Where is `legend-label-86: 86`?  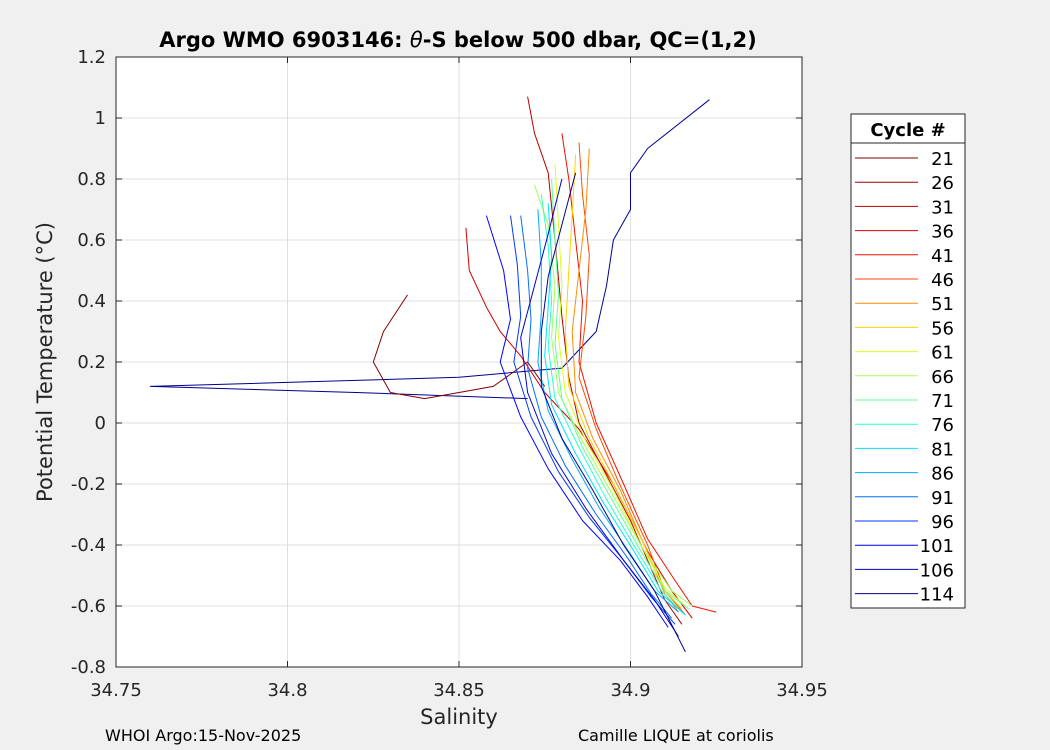 legend-label-86: 86 is located at coordinates (942, 474).